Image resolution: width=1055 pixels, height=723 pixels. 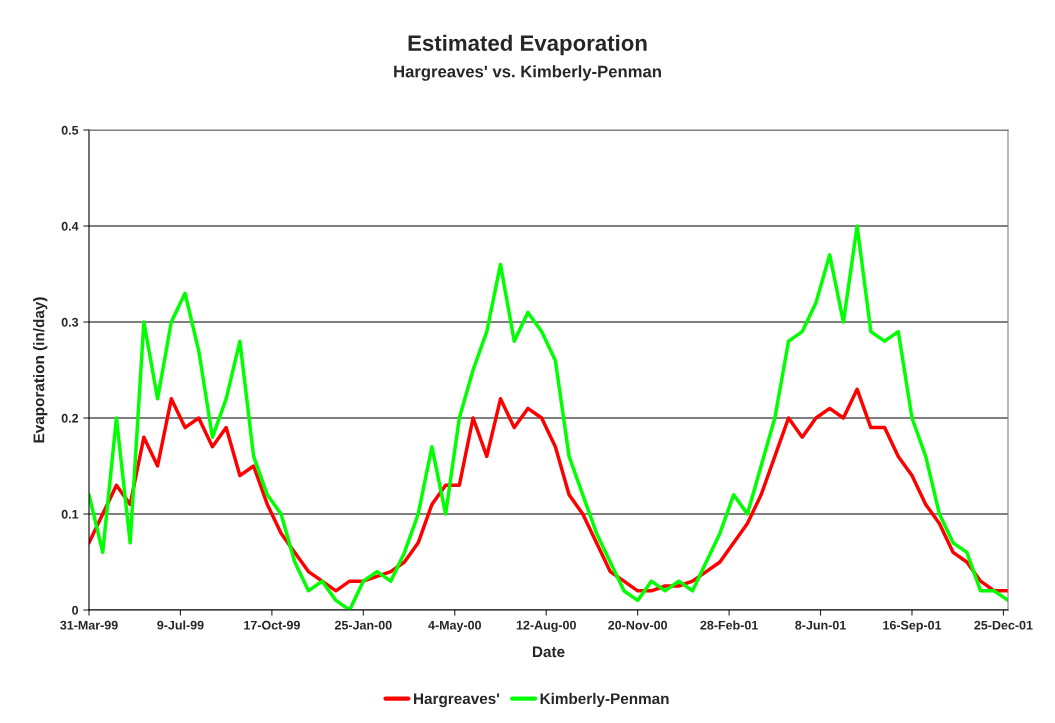 I want to click on x-tick-label: 31-Mar-99, so click(x=89, y=625).